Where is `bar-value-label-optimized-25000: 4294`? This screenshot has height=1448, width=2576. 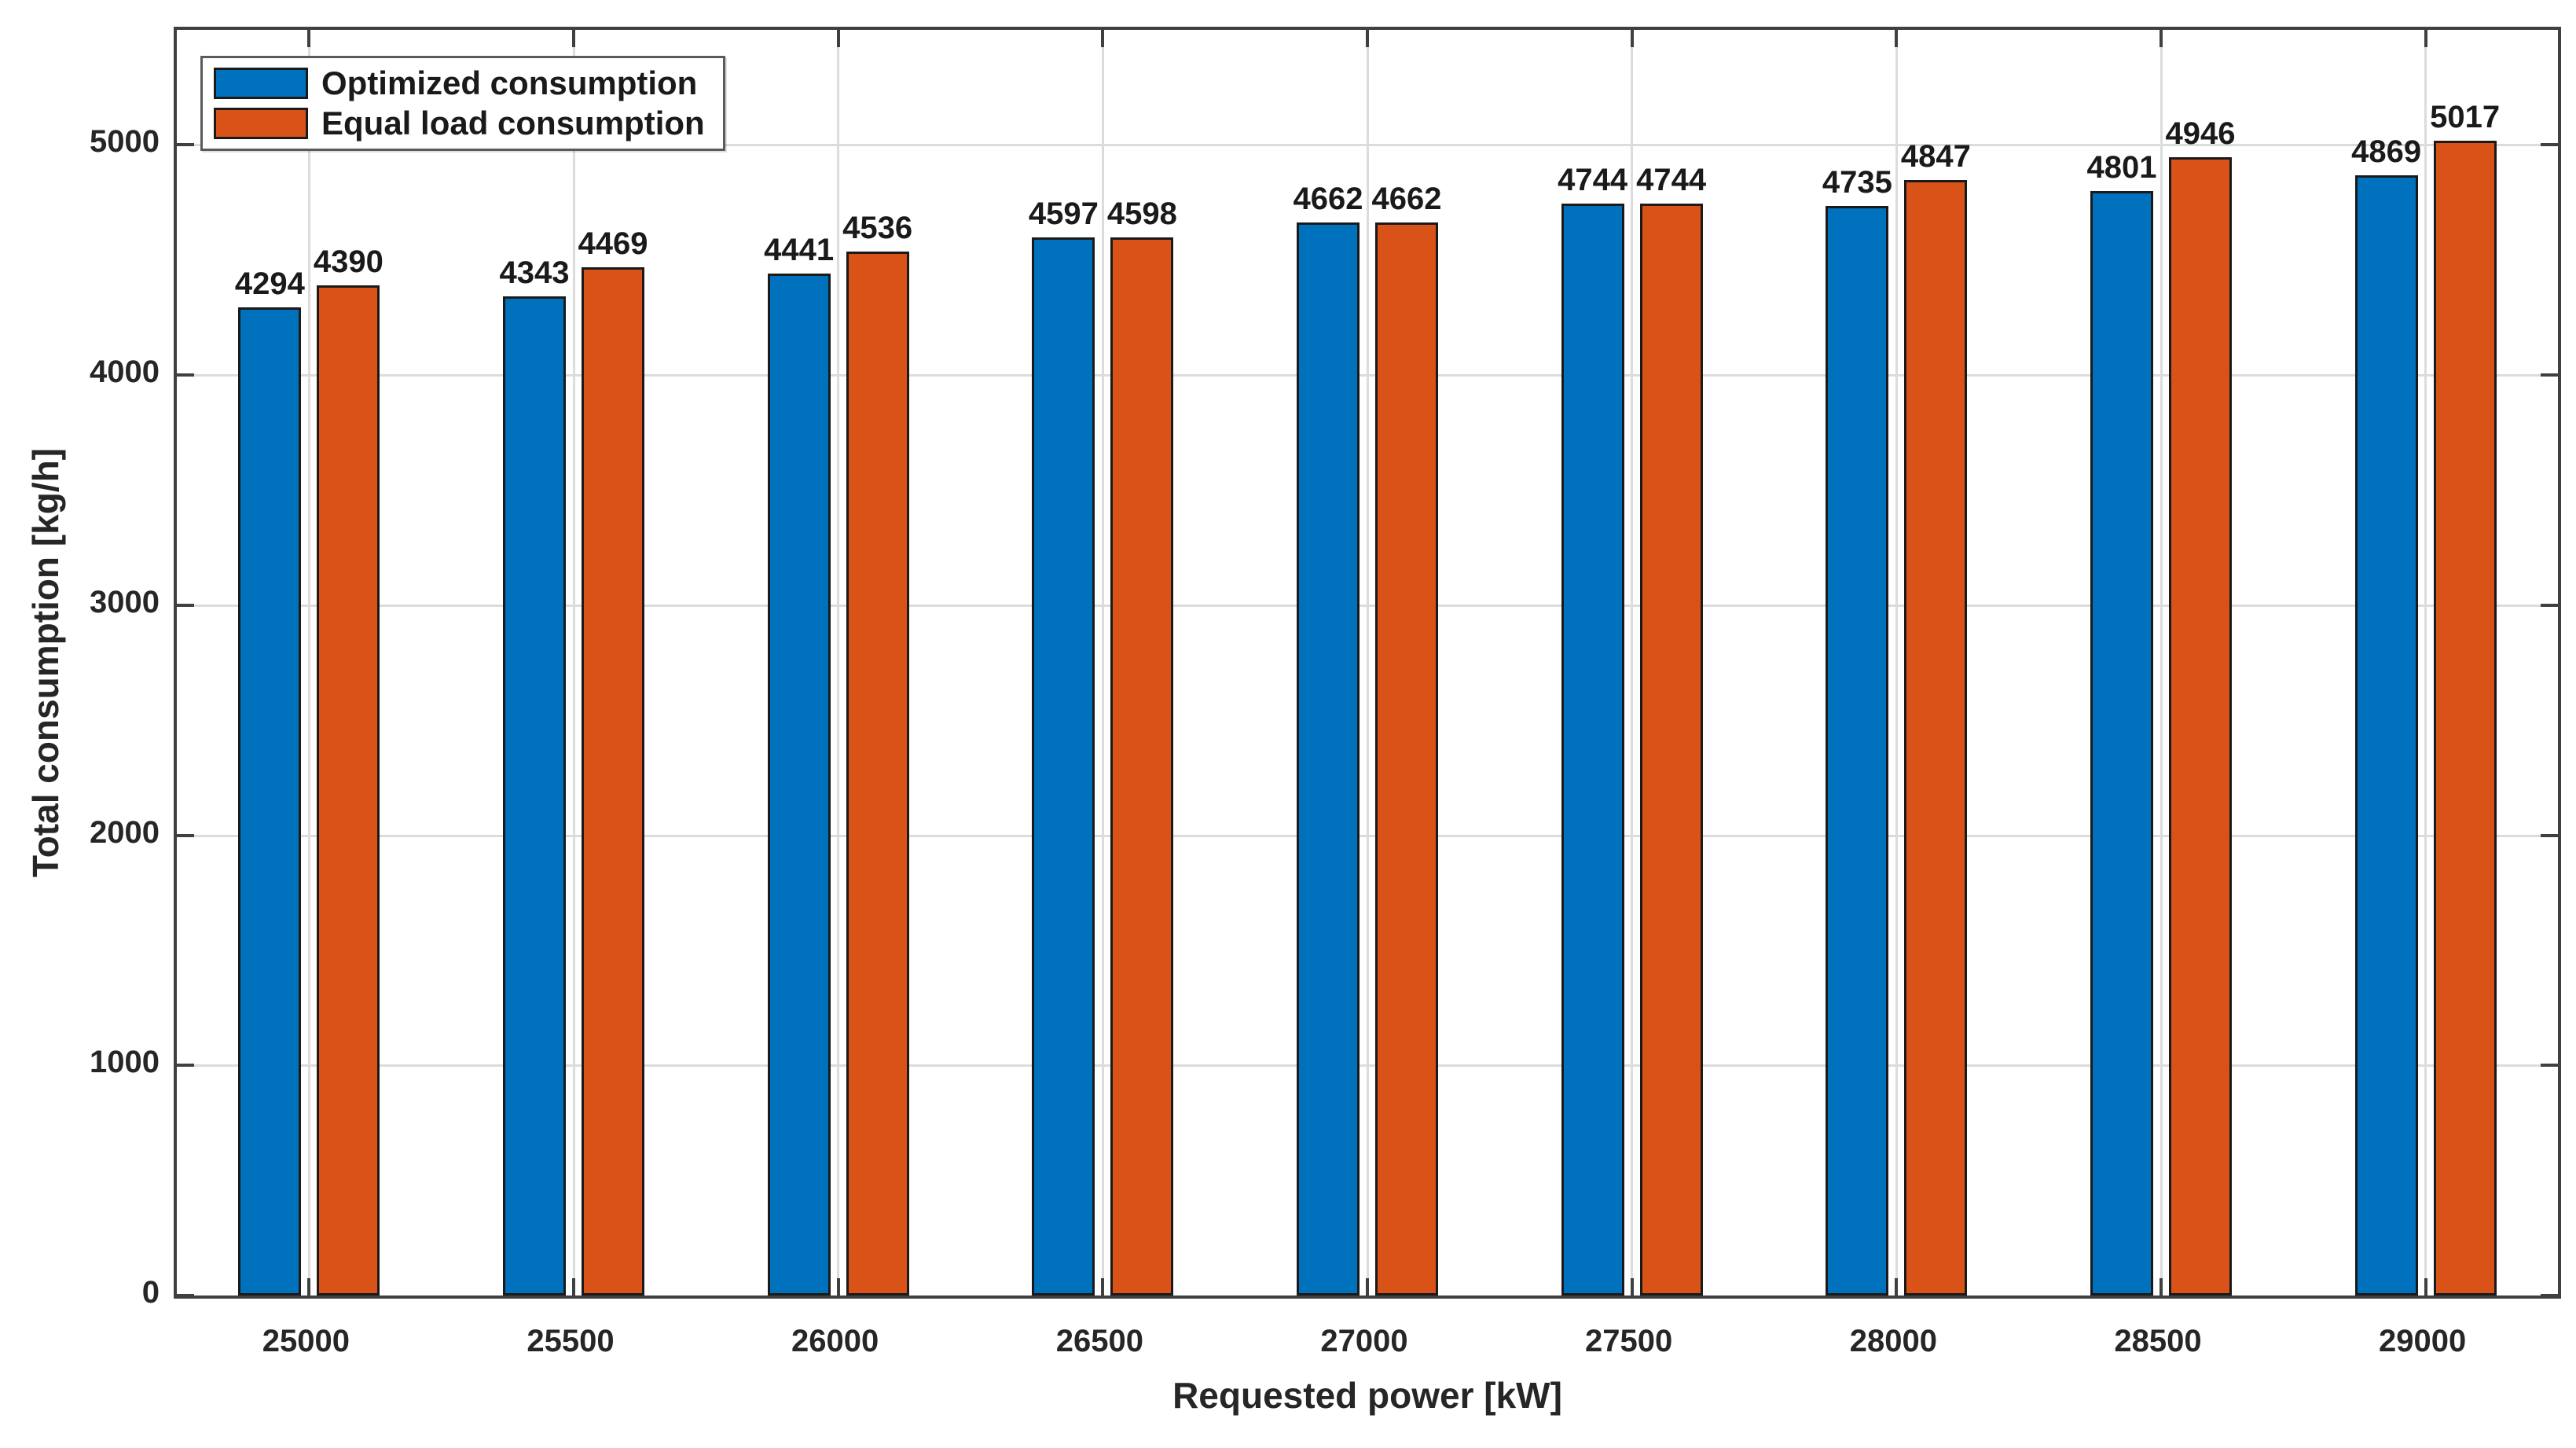 bar-value-label-optimized-25000: 4294 is located at coordinates (269, 284).